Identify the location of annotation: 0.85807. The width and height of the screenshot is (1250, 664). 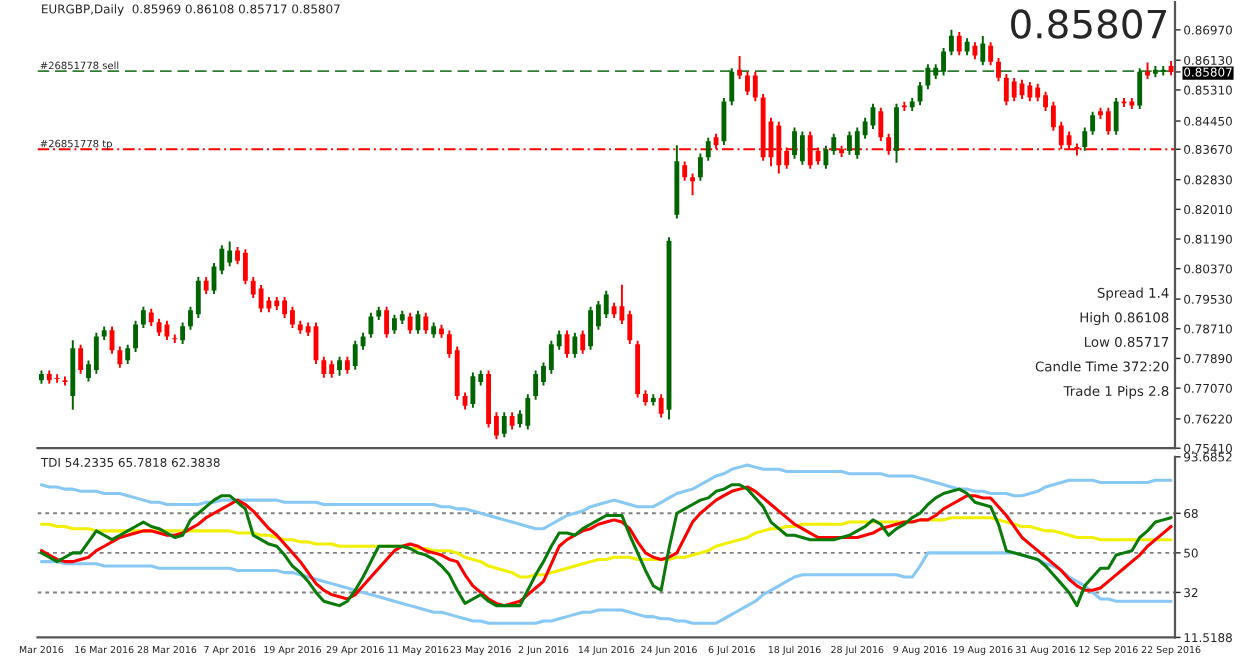
(1088, 24).